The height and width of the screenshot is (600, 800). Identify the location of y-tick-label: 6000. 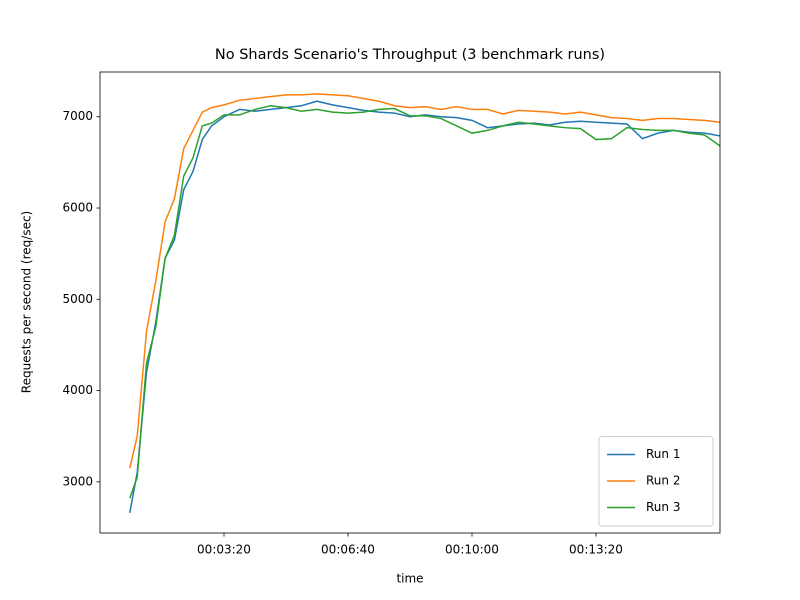
(77, 208).